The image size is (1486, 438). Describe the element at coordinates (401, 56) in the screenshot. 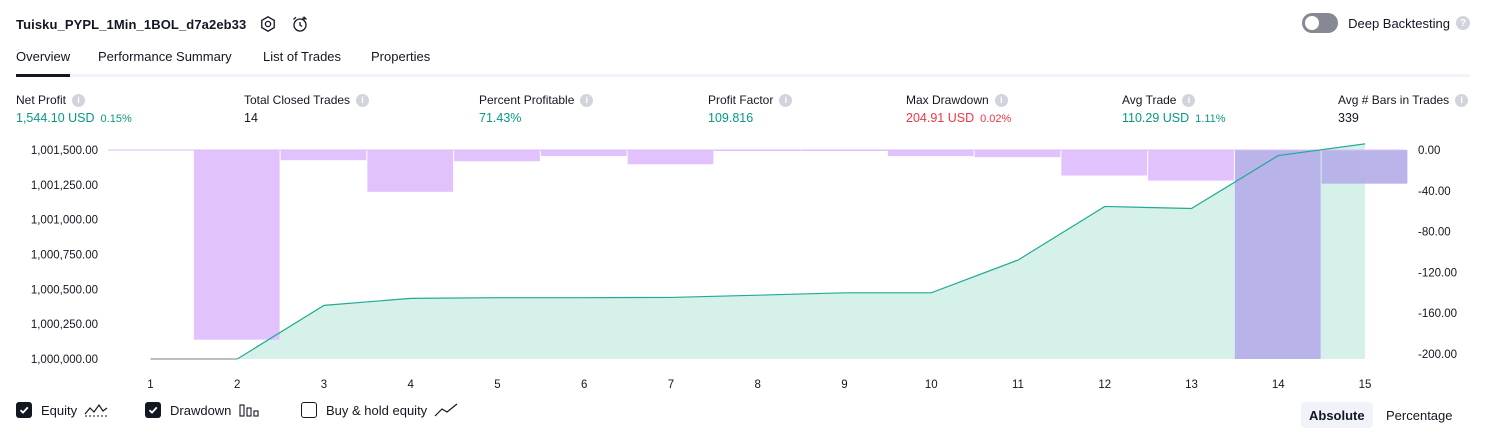

I see `tab-properties: Properties` at that location.